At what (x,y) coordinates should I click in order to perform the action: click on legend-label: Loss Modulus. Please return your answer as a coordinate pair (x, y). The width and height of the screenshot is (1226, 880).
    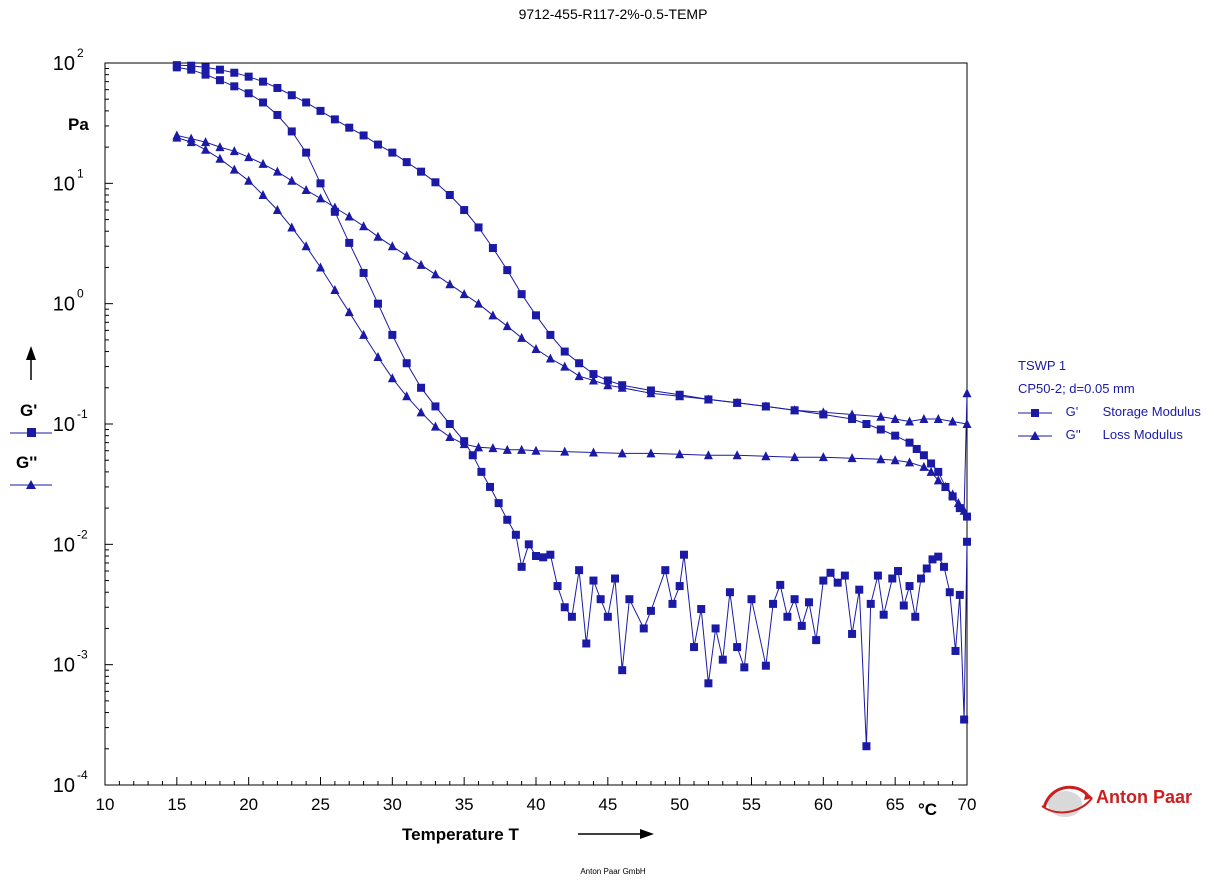
    Looking at the image, I should click on (1142, 434).